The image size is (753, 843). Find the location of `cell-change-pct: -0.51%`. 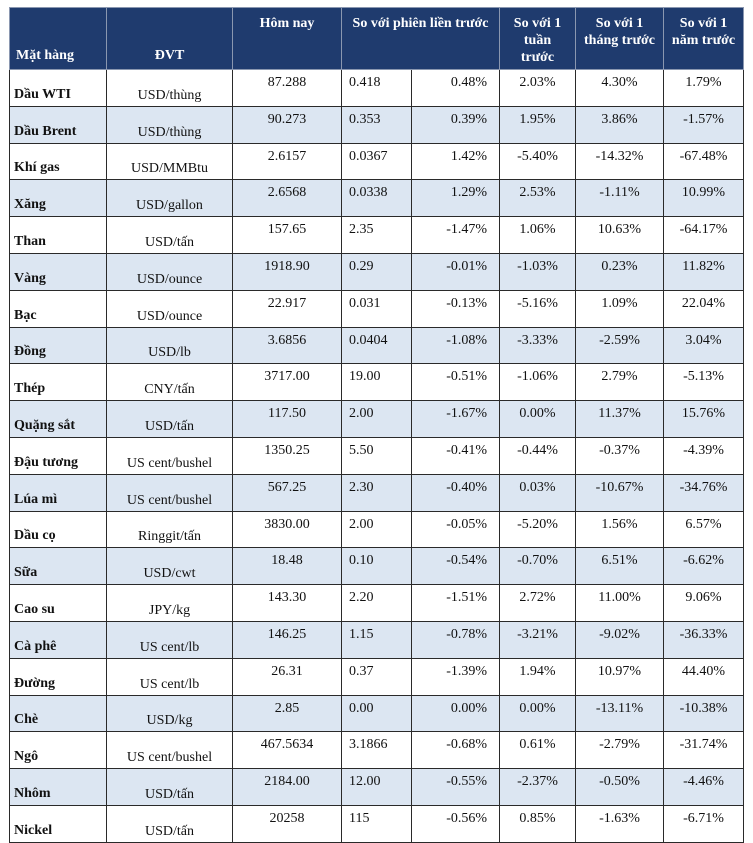

cell-change-pct: -0.51% is located at coordinates (455, 382).